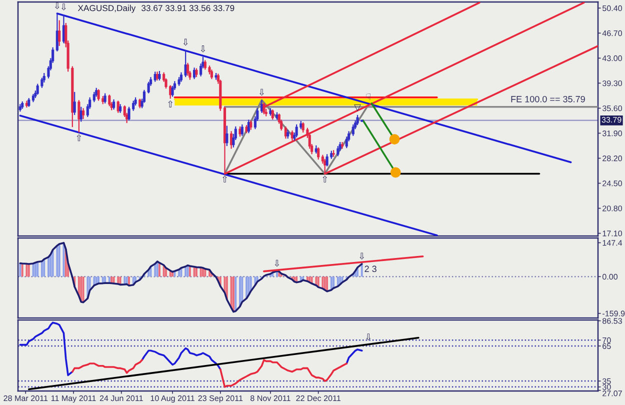  I want to click on chart-subtitle: 33.67 33.91 33.56 33.79, so click(188, 8).